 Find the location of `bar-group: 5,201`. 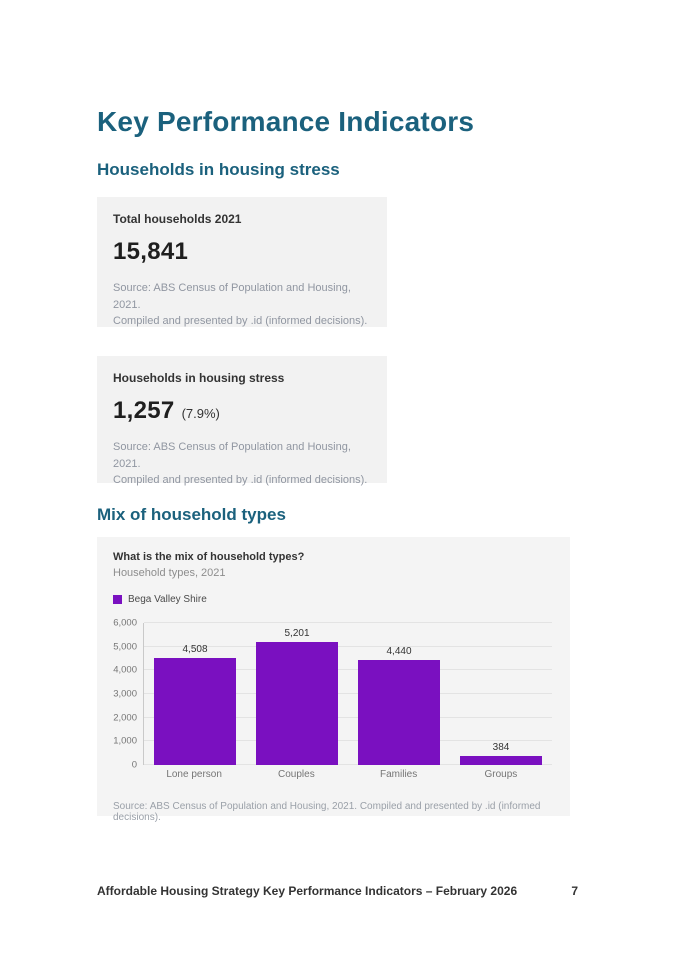

bar-group: 5,201 is located at coordinates (297, 694).